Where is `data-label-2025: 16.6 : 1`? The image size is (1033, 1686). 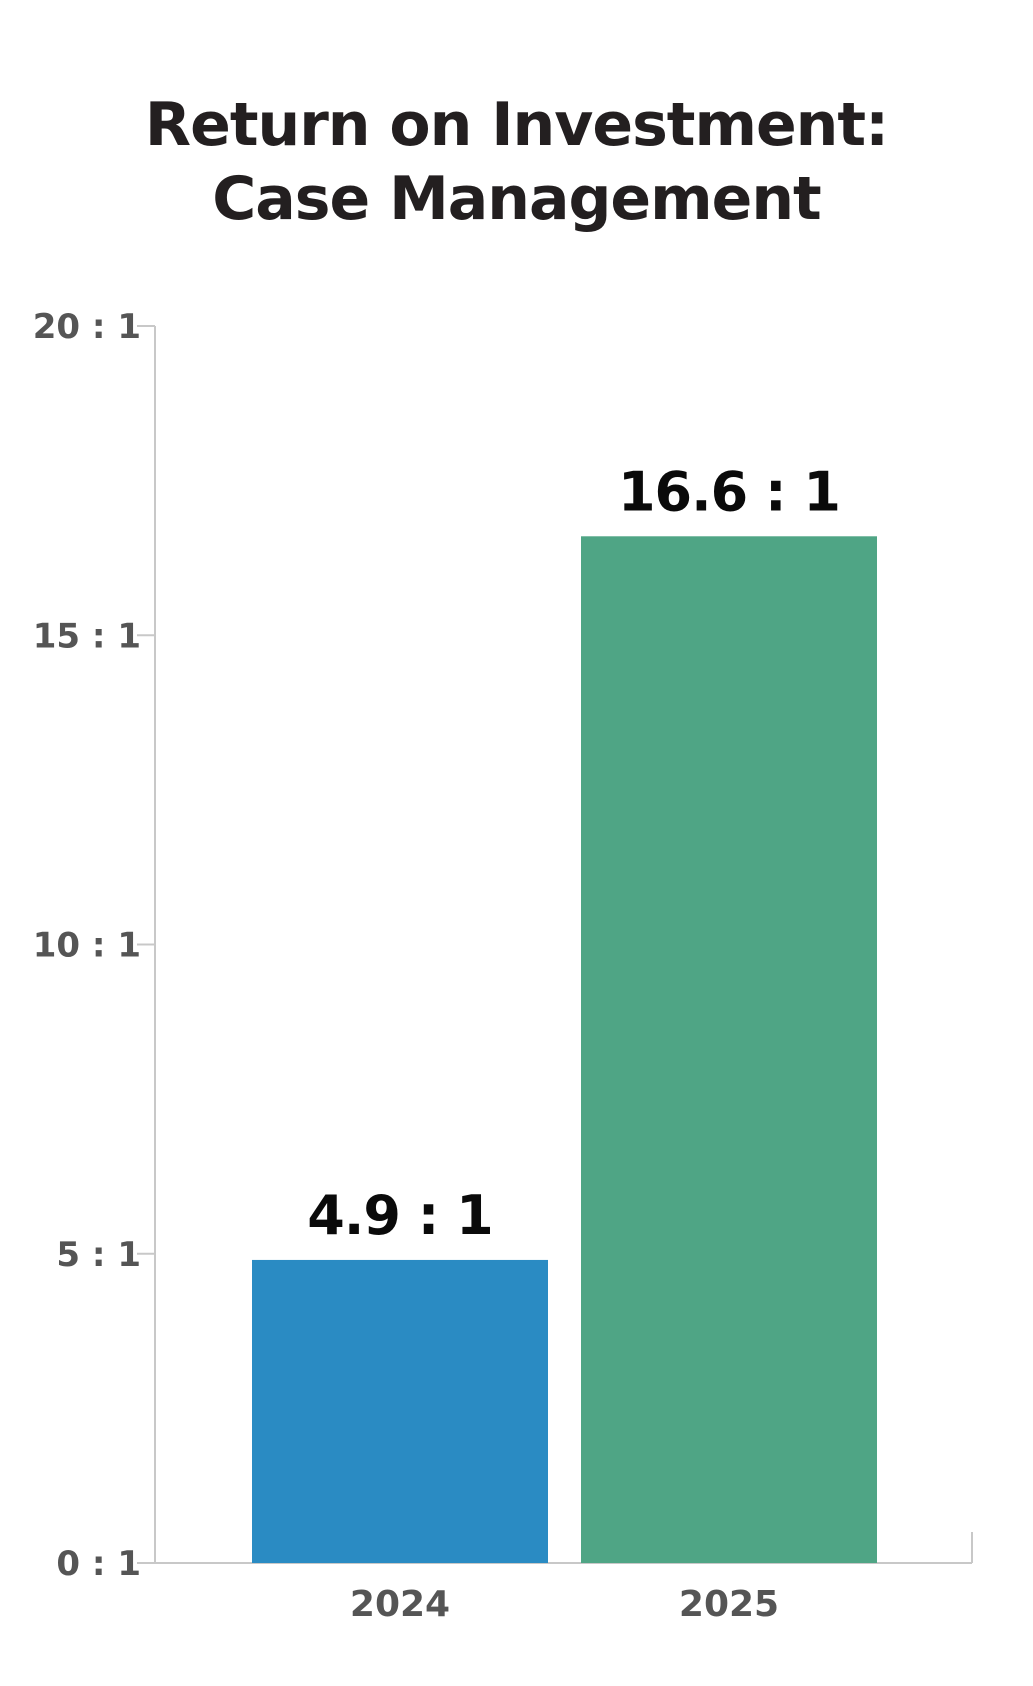 data-label-2025: 16.6 : 1 is located at coordinates (729, 491).